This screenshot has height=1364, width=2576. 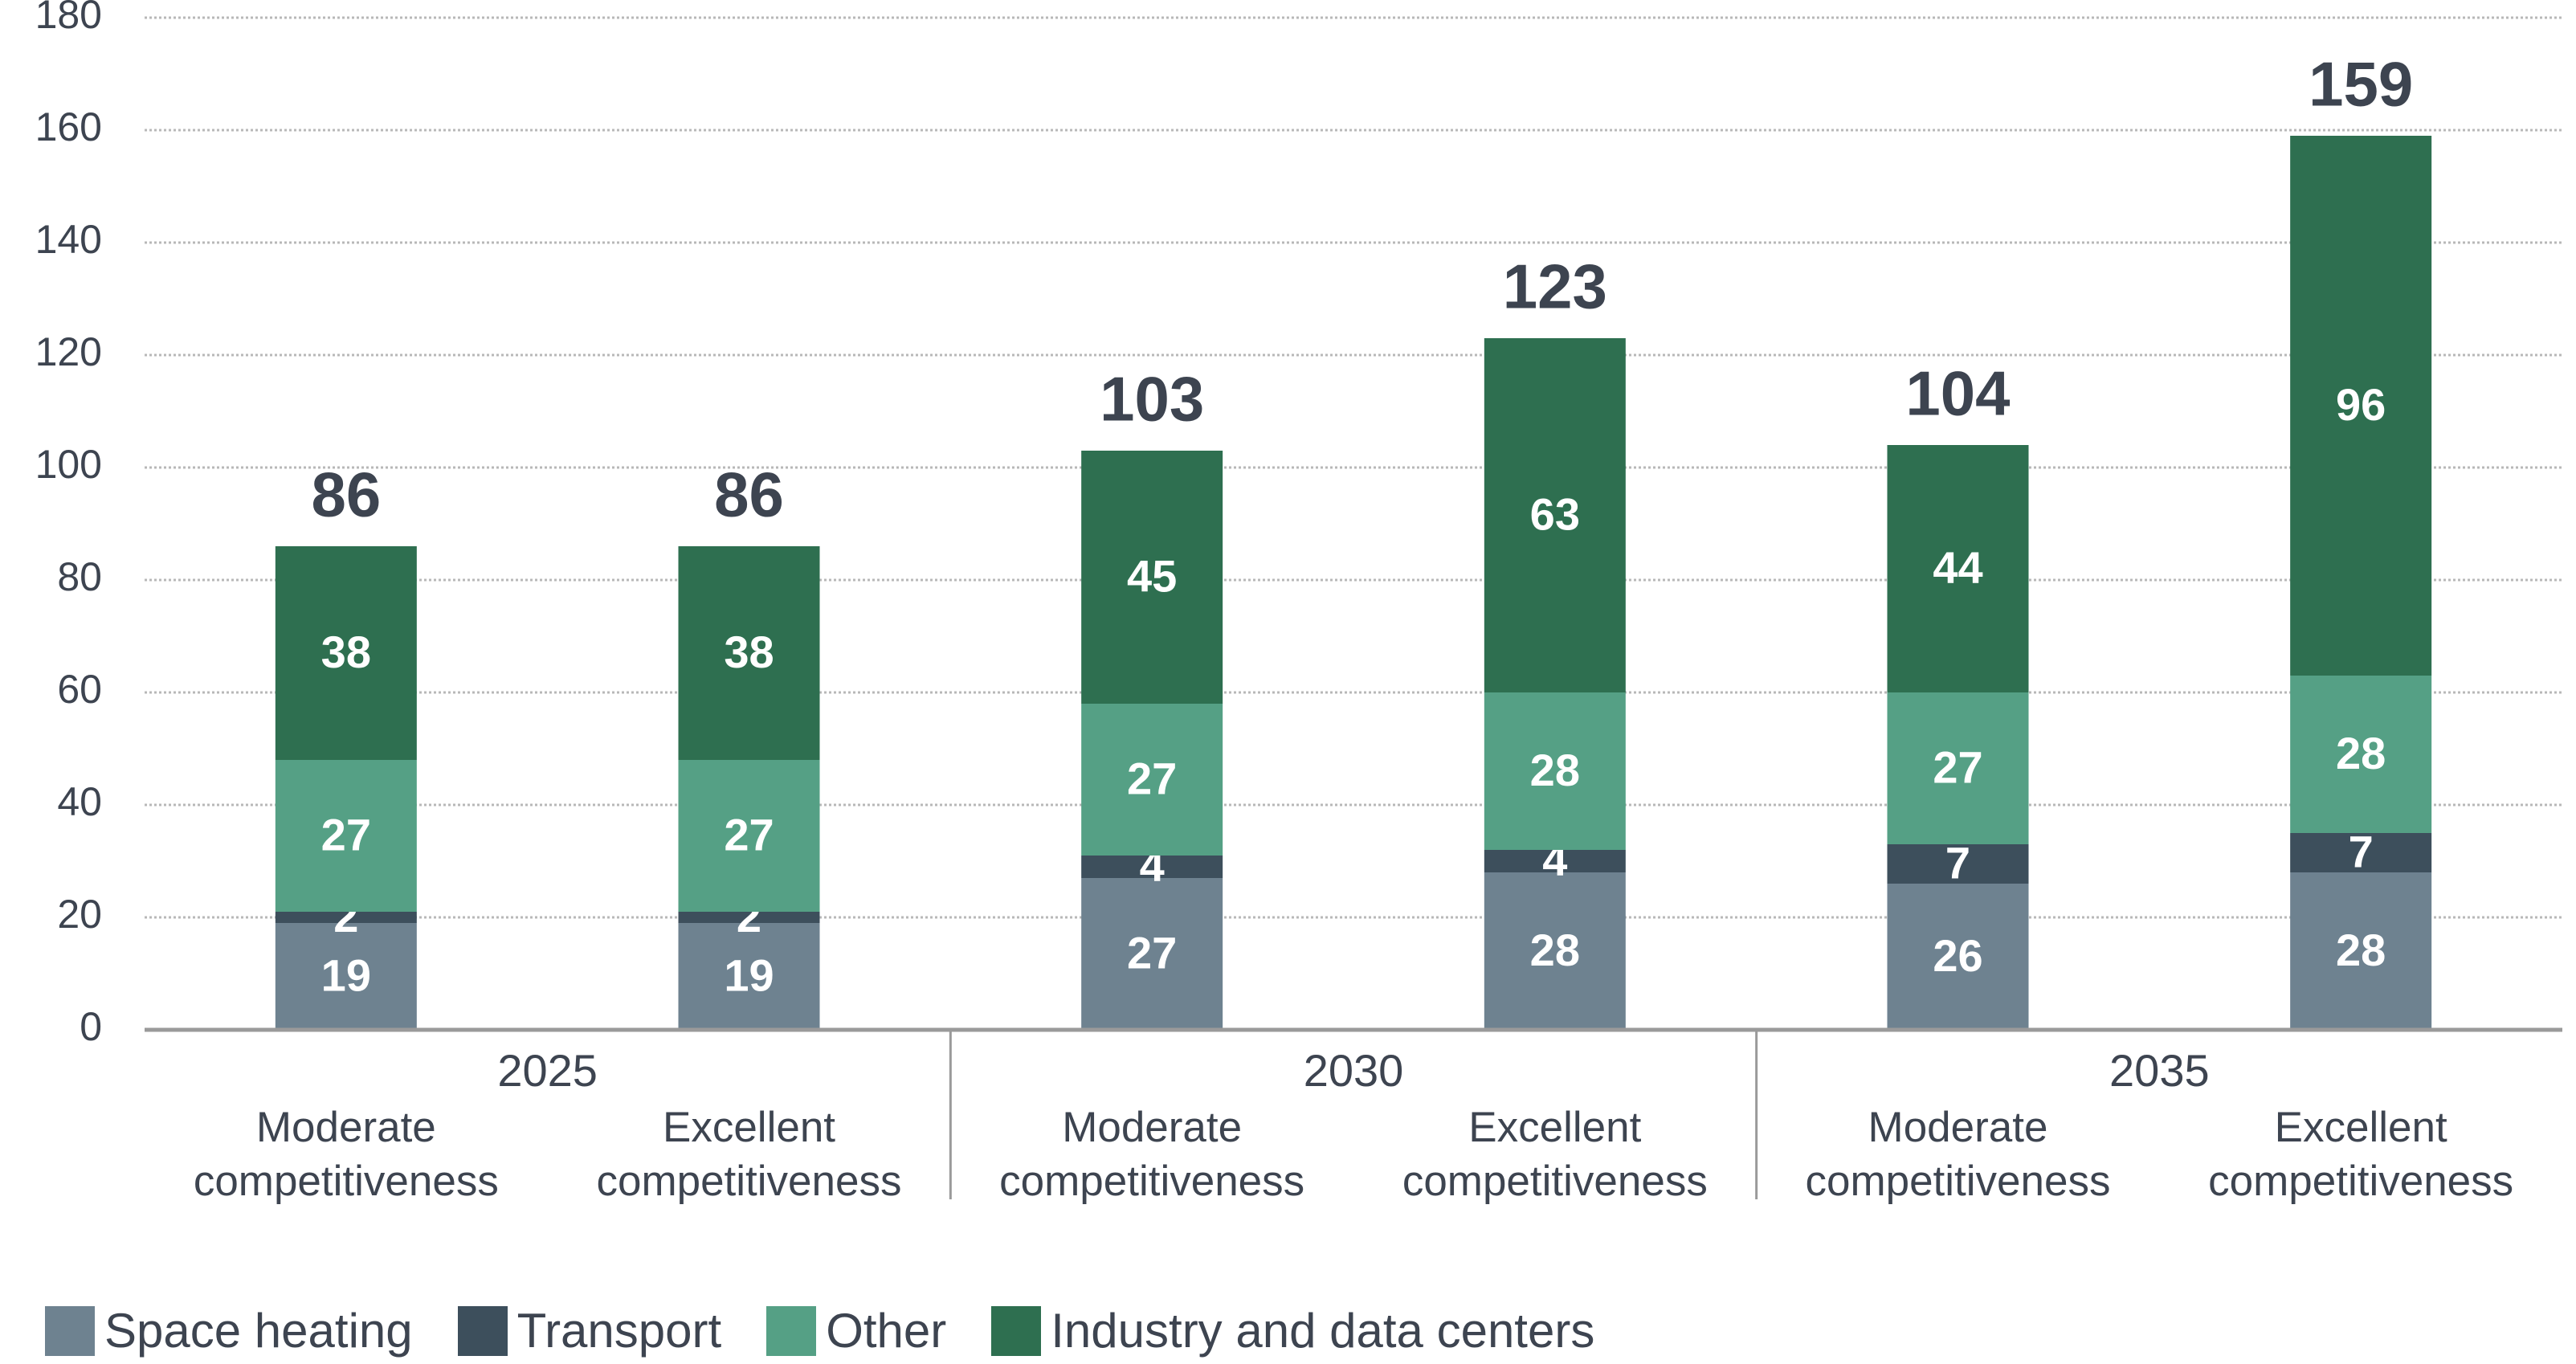 I want to click on y-tick-label: 0, so click(x=91, y=1026).